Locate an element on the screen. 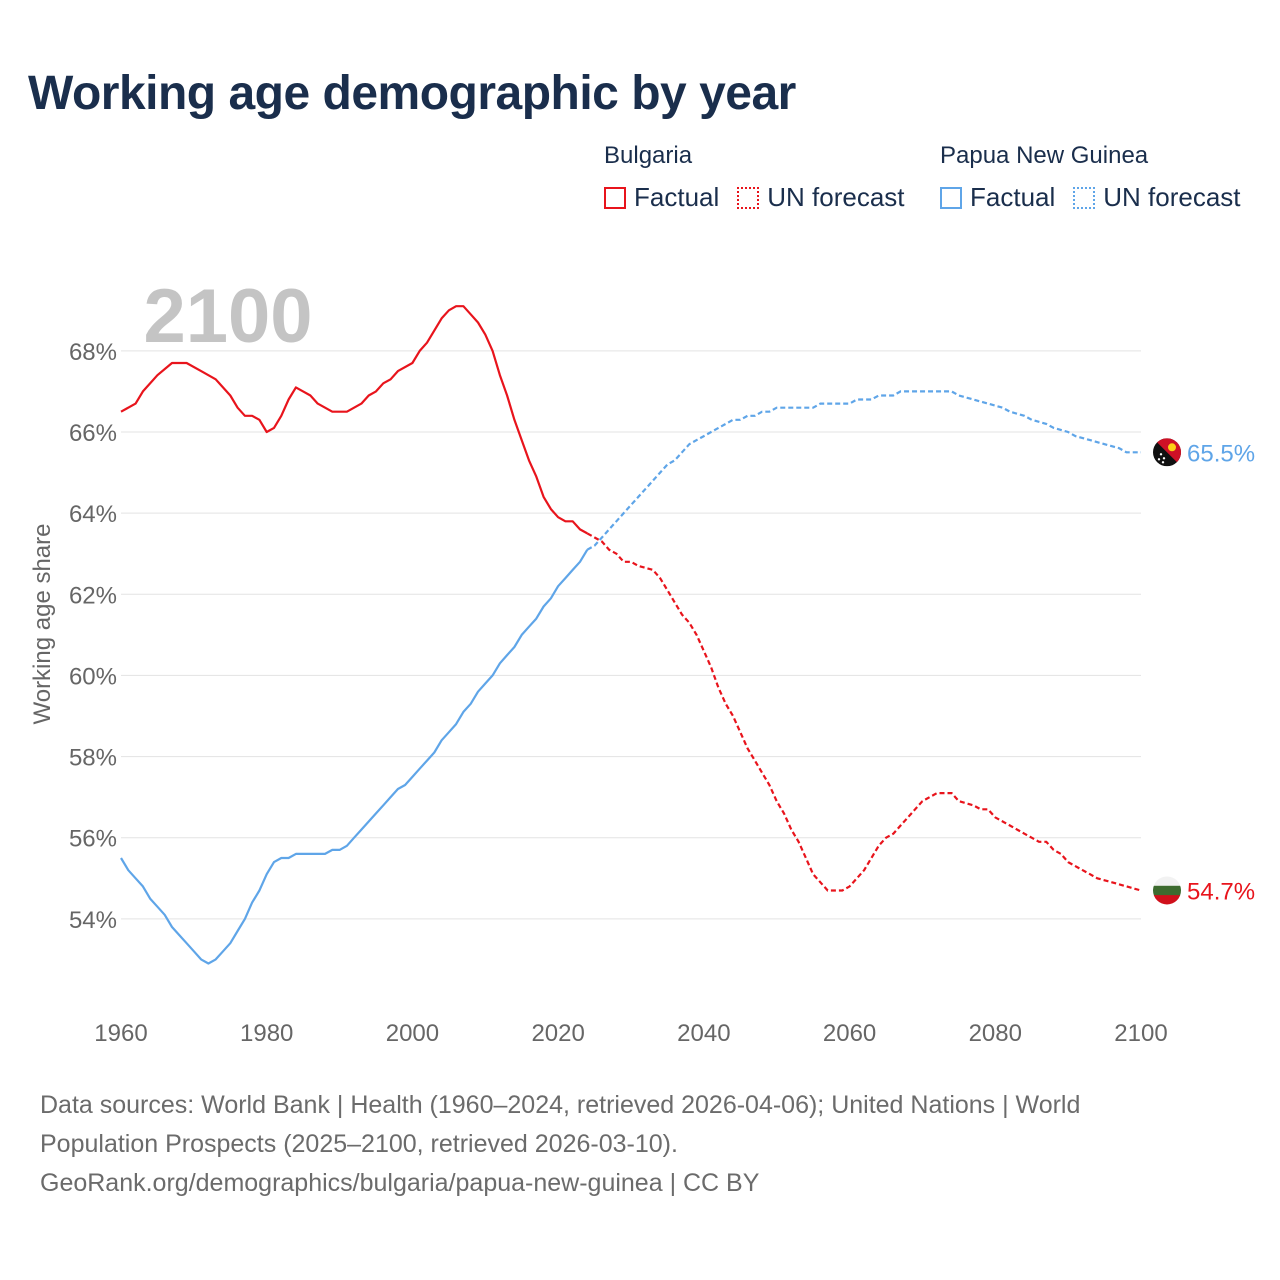 The height and width of the screenshot is (1280, 1280). papua-new-guinea-end-label: 65.5% is located at coordinates (1221, 453).